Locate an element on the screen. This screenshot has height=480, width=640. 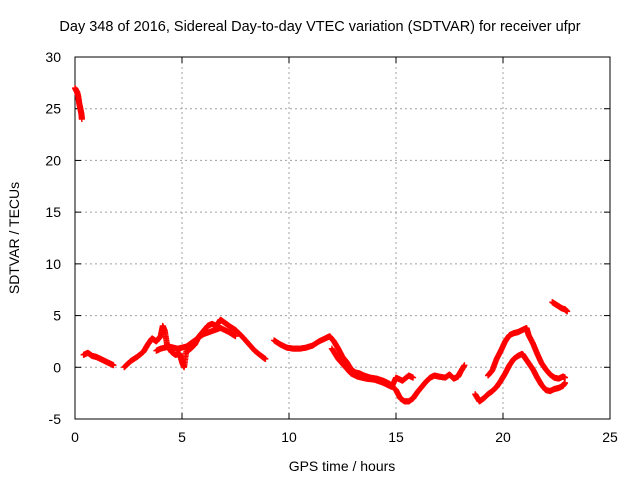
y-tick-label: 15 is located at coordinates (53, 212).